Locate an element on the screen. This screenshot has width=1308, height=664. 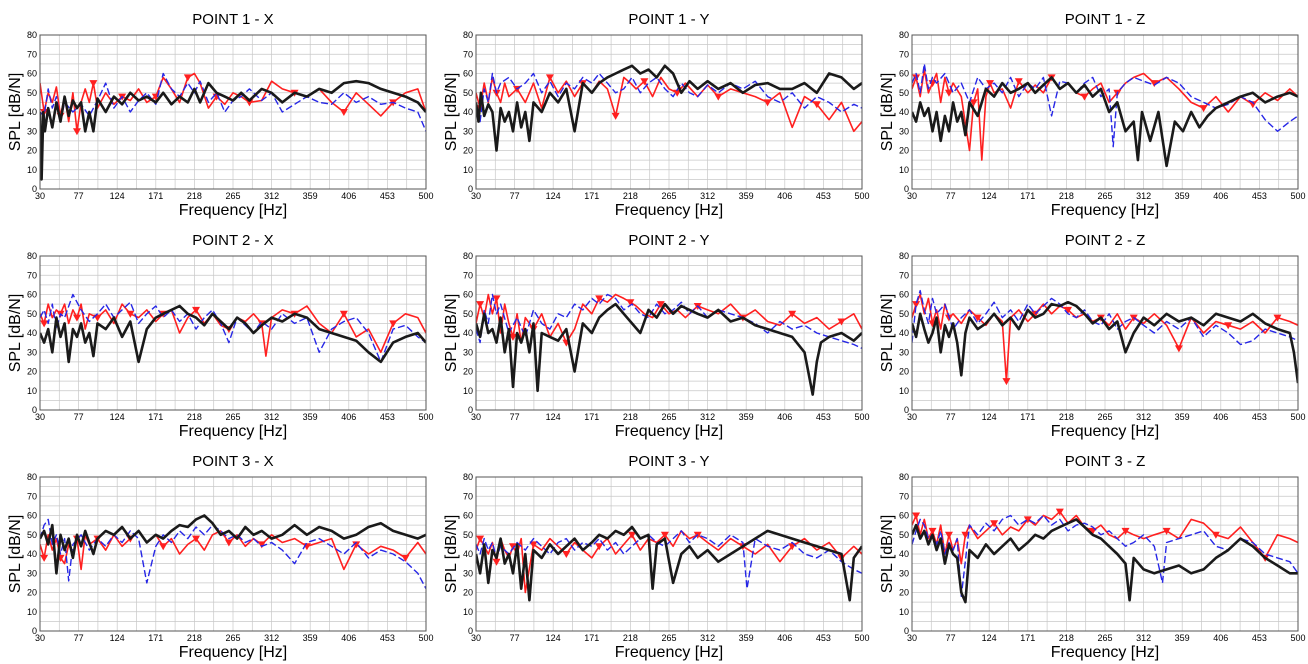
x-tick-label: 453 is located at coordinates (1259, 196).